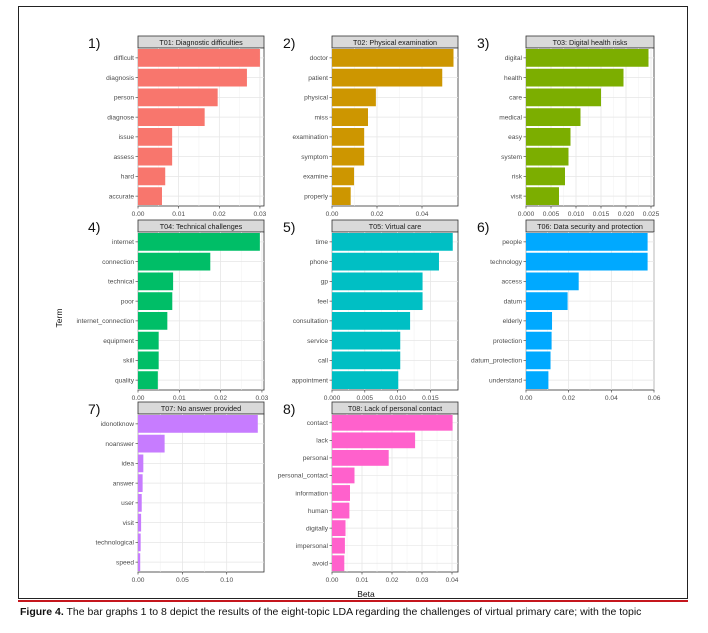 The image size is (708, 633). What do you see at coordinates (317, 528) in the screenshot?
I see `y-tick-label: digitally` at bounding box center [317, 528].